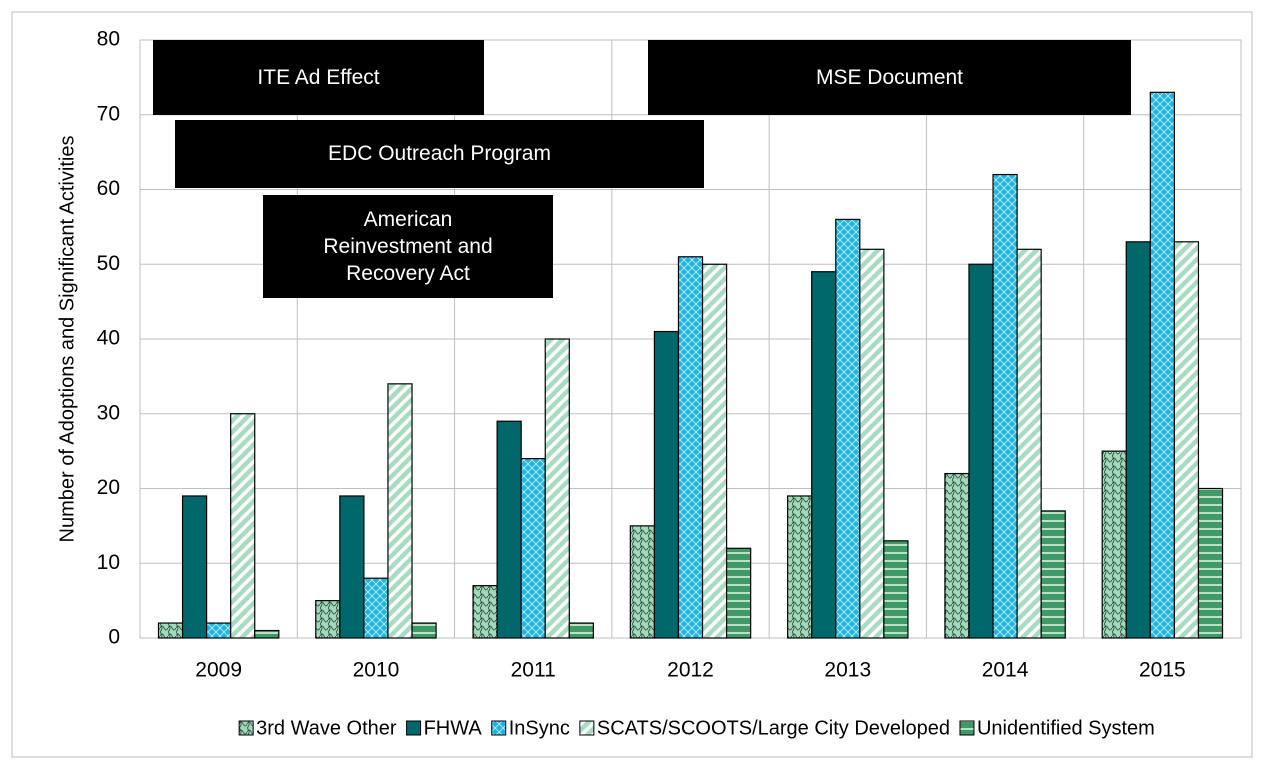 The width and height of the screenshot is (1264, 761). What do you see at coordinates (108, 412) in the screenshot?
I see `y-tick-label: 30` at bounding box center [108, 412].